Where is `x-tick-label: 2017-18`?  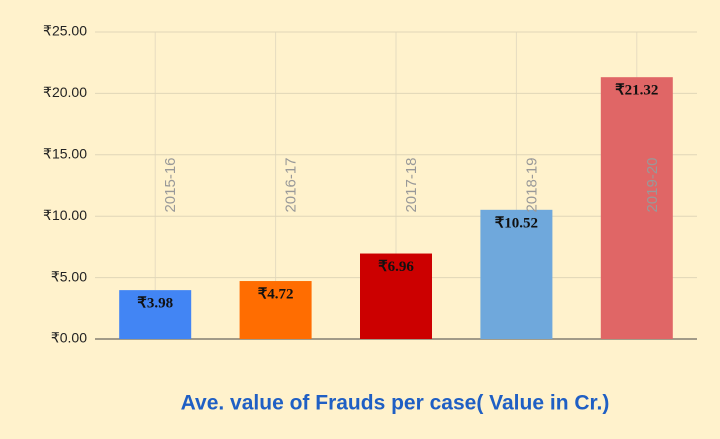 x-tick-label: 2017-18 is located at coordinates (411, 184).